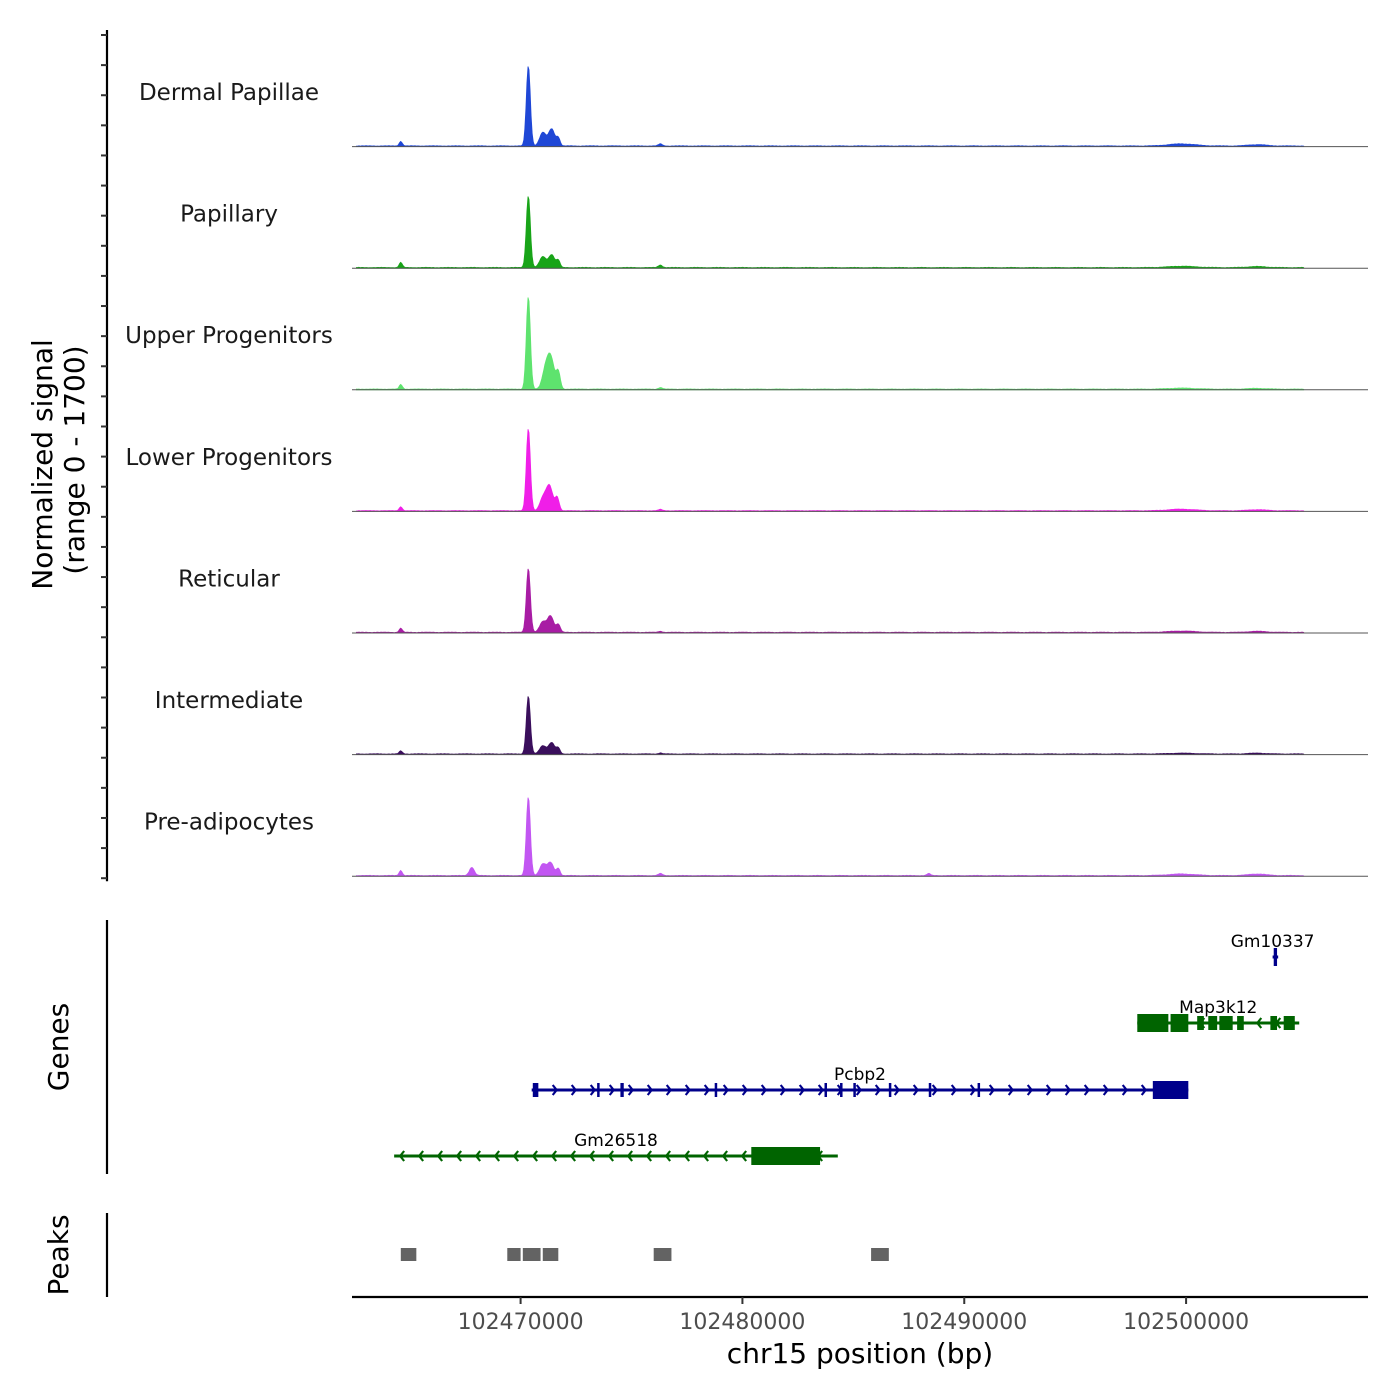  Describe the element at coordinates (521, 1322) in the screenshot. I see `x-tick-label-0: 102470000` at that location.